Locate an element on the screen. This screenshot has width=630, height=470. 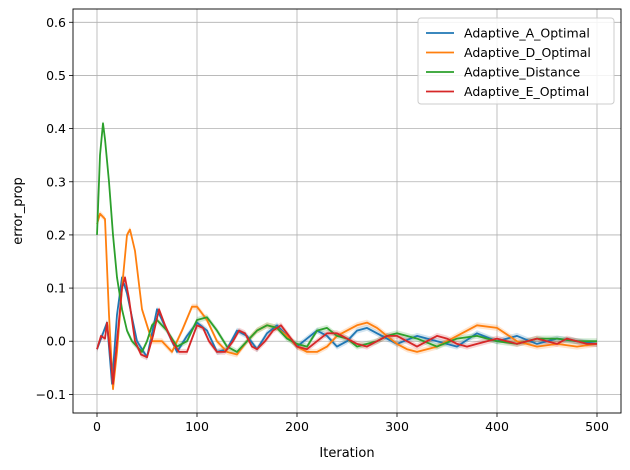
legend-box is located at coordinates (516, 61).